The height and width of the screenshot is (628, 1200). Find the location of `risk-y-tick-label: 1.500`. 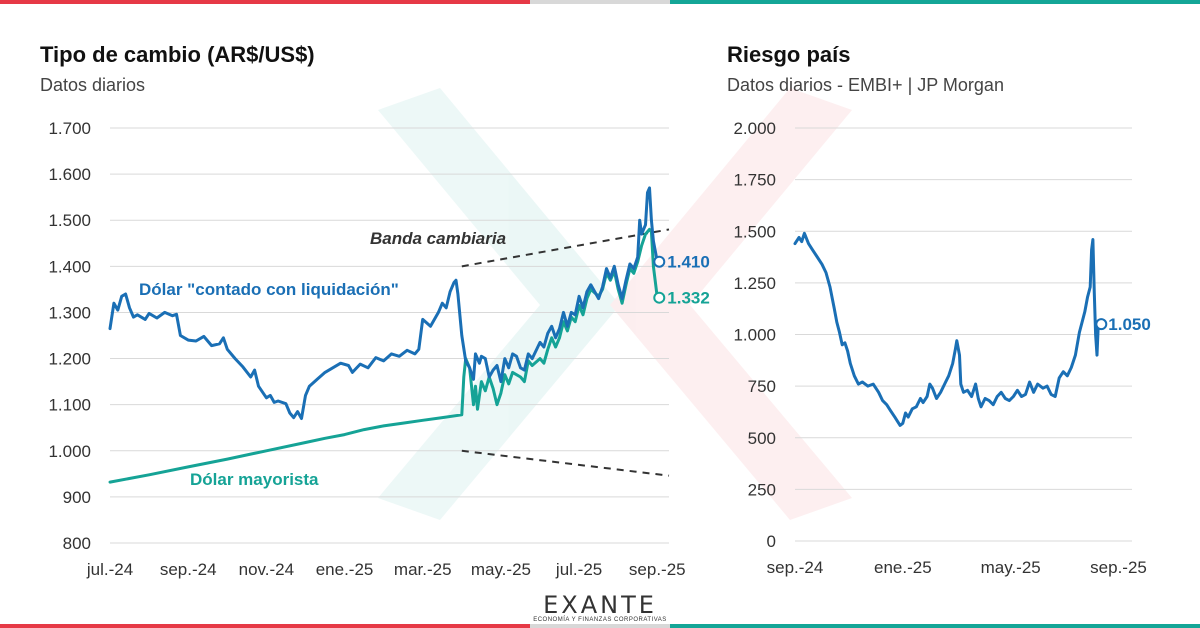

risk-y-tick-label: 1.500 is located at coordinates (754, 231).